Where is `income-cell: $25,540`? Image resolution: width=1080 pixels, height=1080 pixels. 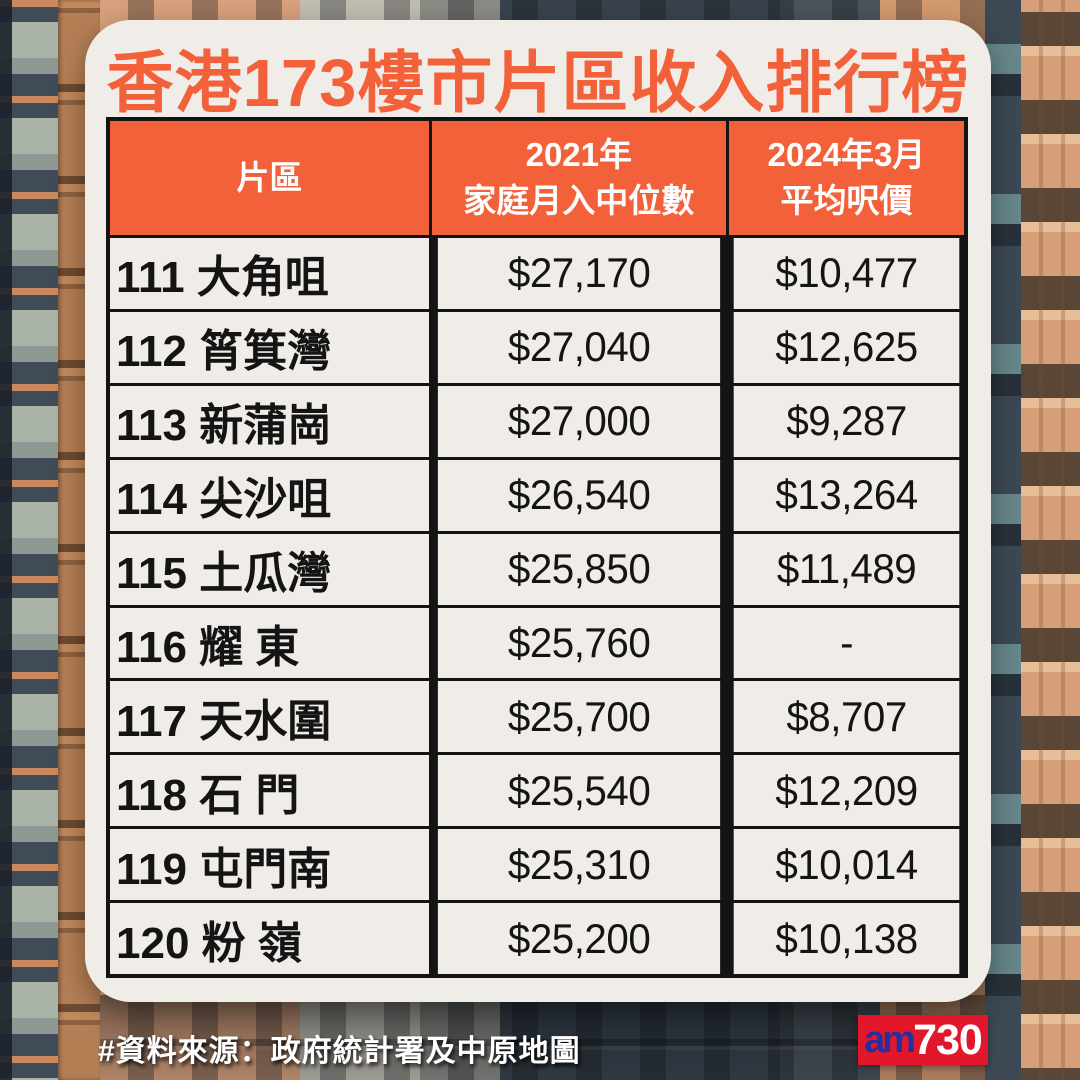
income-cell: $25,540 is located at coordinates (578, 791).